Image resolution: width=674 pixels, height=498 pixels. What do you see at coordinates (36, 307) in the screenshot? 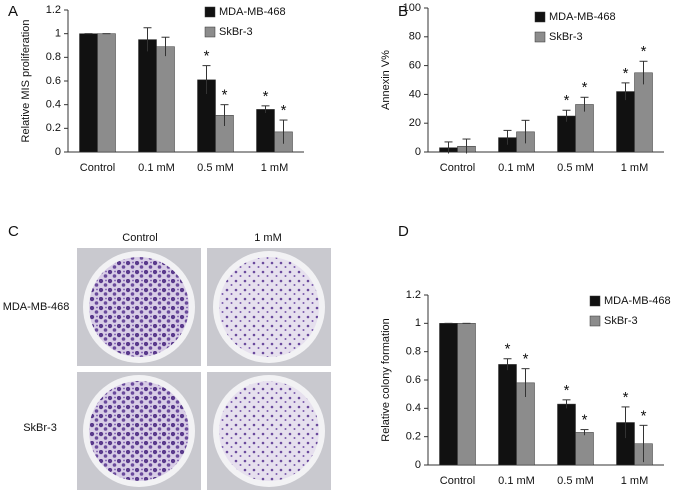
I see `row-label: MDA-MB-468` at bounding box center [36, 307].